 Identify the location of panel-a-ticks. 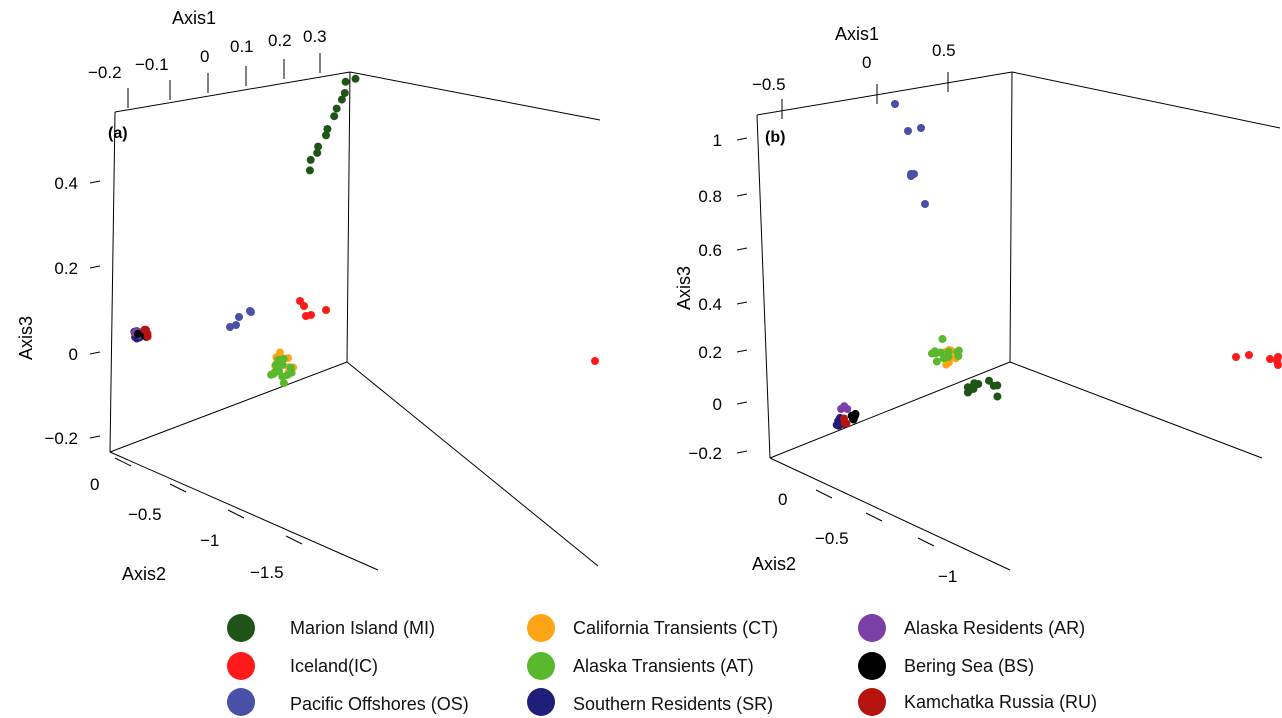
(205, 299).